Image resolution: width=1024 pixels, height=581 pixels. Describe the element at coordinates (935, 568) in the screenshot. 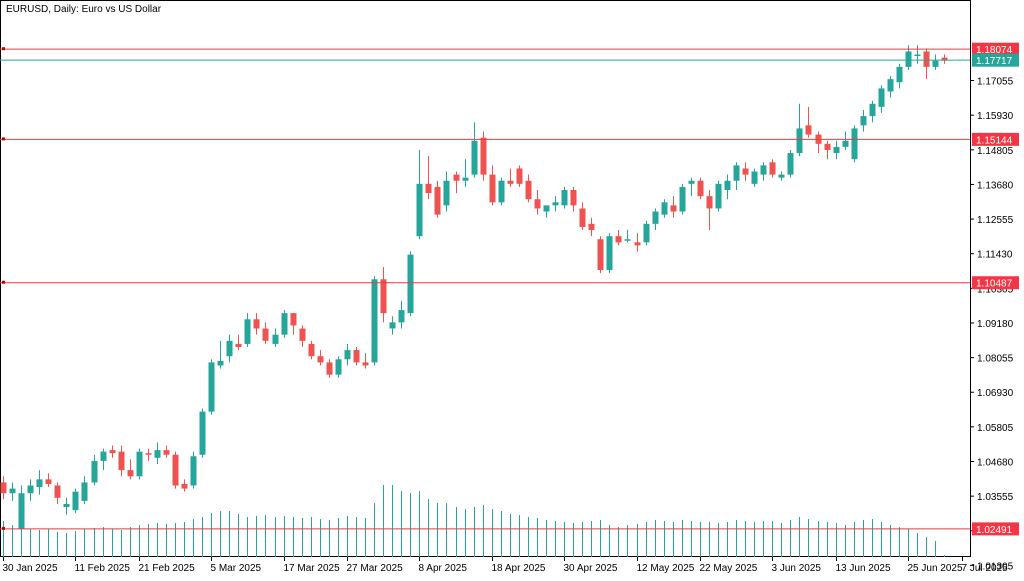

I see `date-tick-label: 25 Jun 2025` at that location.